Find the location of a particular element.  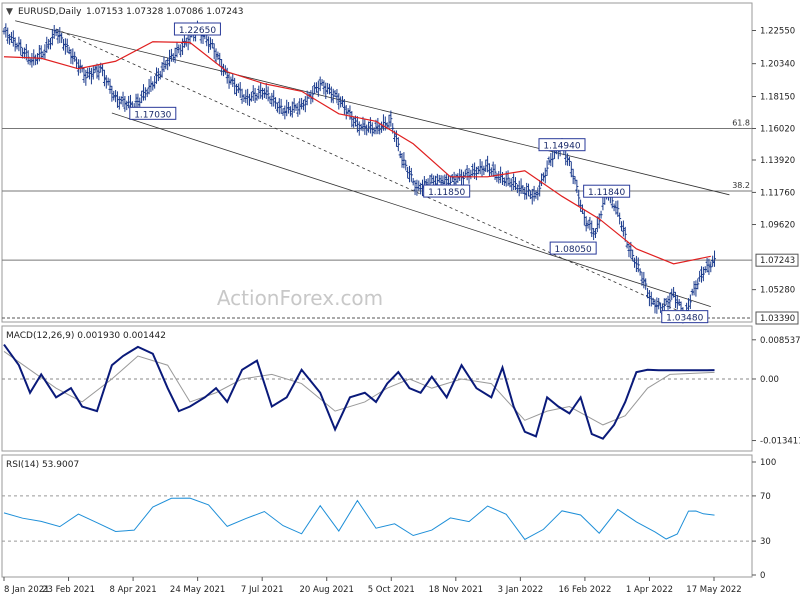

x-tick-label: 16 Feb 2022 is located at coordinates (584, 590).